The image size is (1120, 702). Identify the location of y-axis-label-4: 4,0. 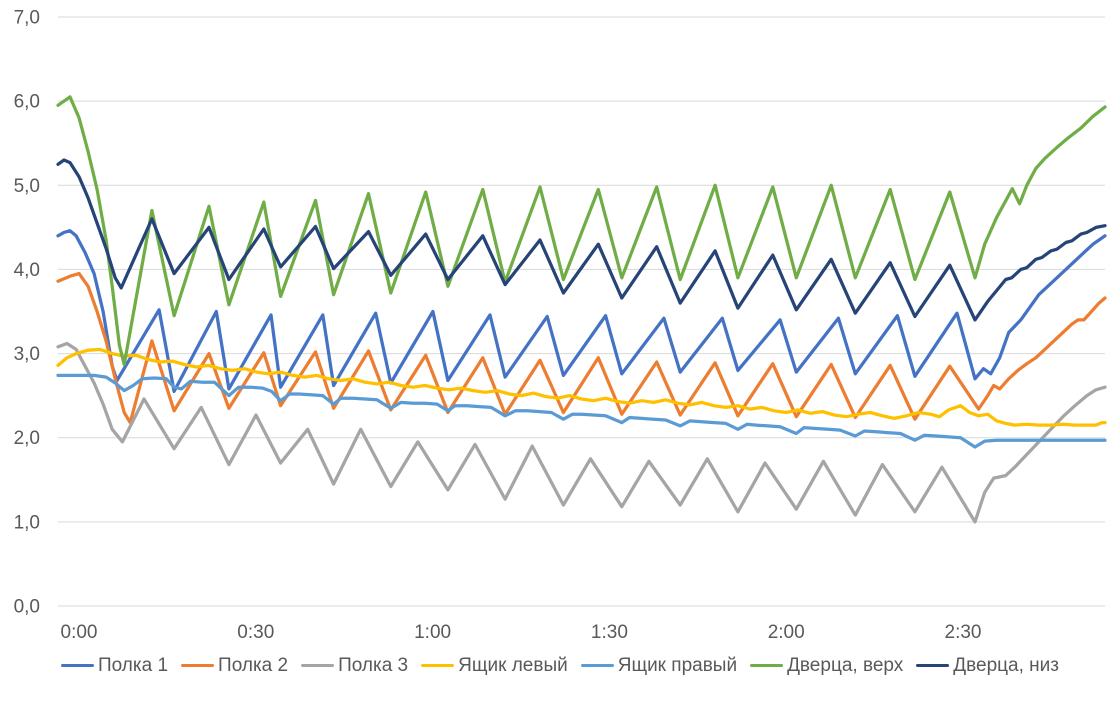
(27, 270).